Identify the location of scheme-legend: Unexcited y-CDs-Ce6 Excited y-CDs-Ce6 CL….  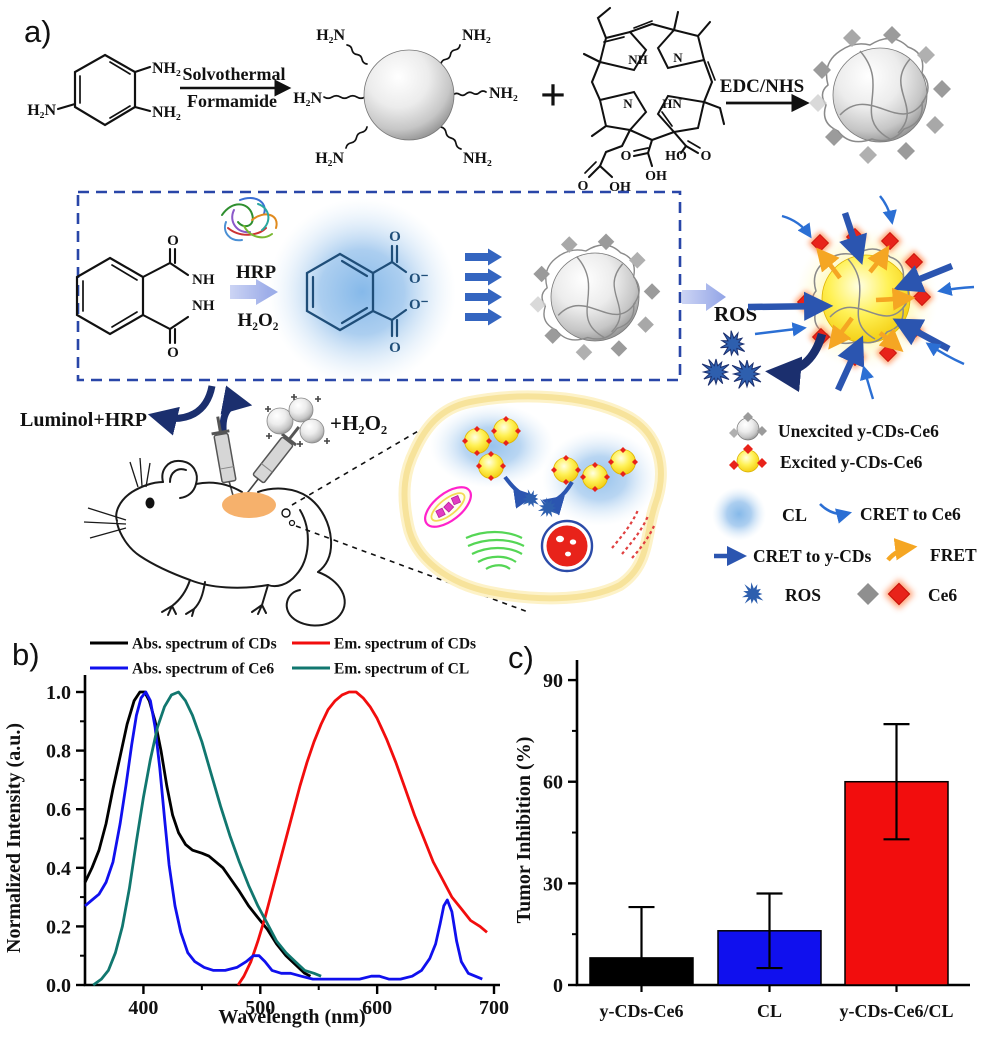
(844, 510).